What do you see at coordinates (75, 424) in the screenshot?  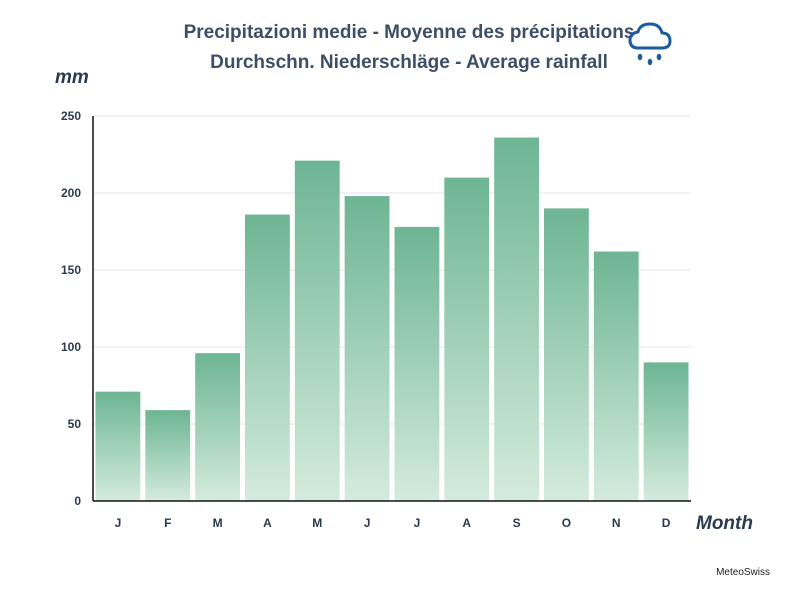 I see `y-tick-label: 50` at bounding box center [75, 424].